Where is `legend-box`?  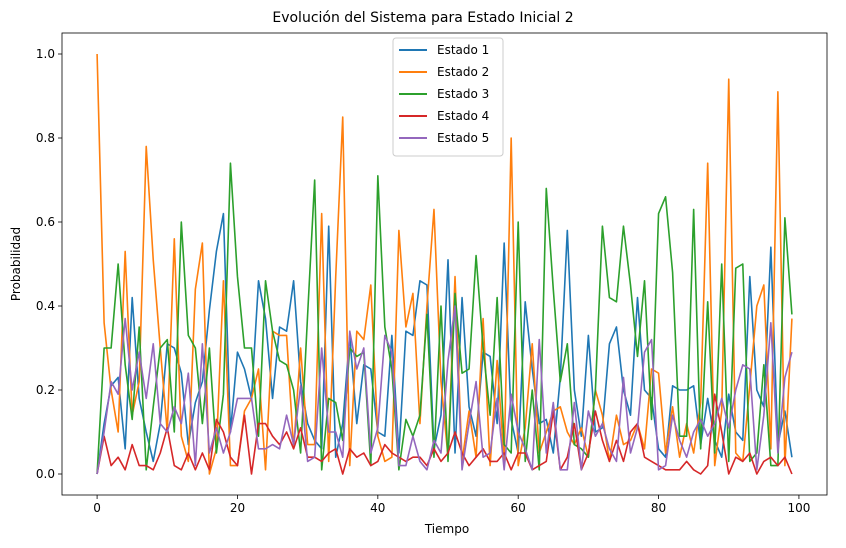 legend-box is located at coordinates (448, 97).